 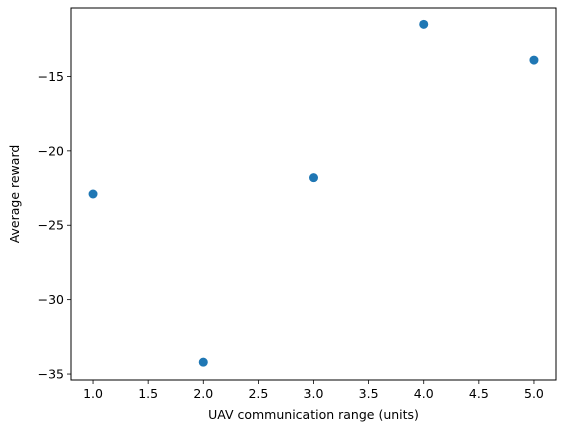 What do you see at coordinates (314, 393) in the screenshot?
I see `x-tick-label: 3.0` at bounding box center [314, 393].